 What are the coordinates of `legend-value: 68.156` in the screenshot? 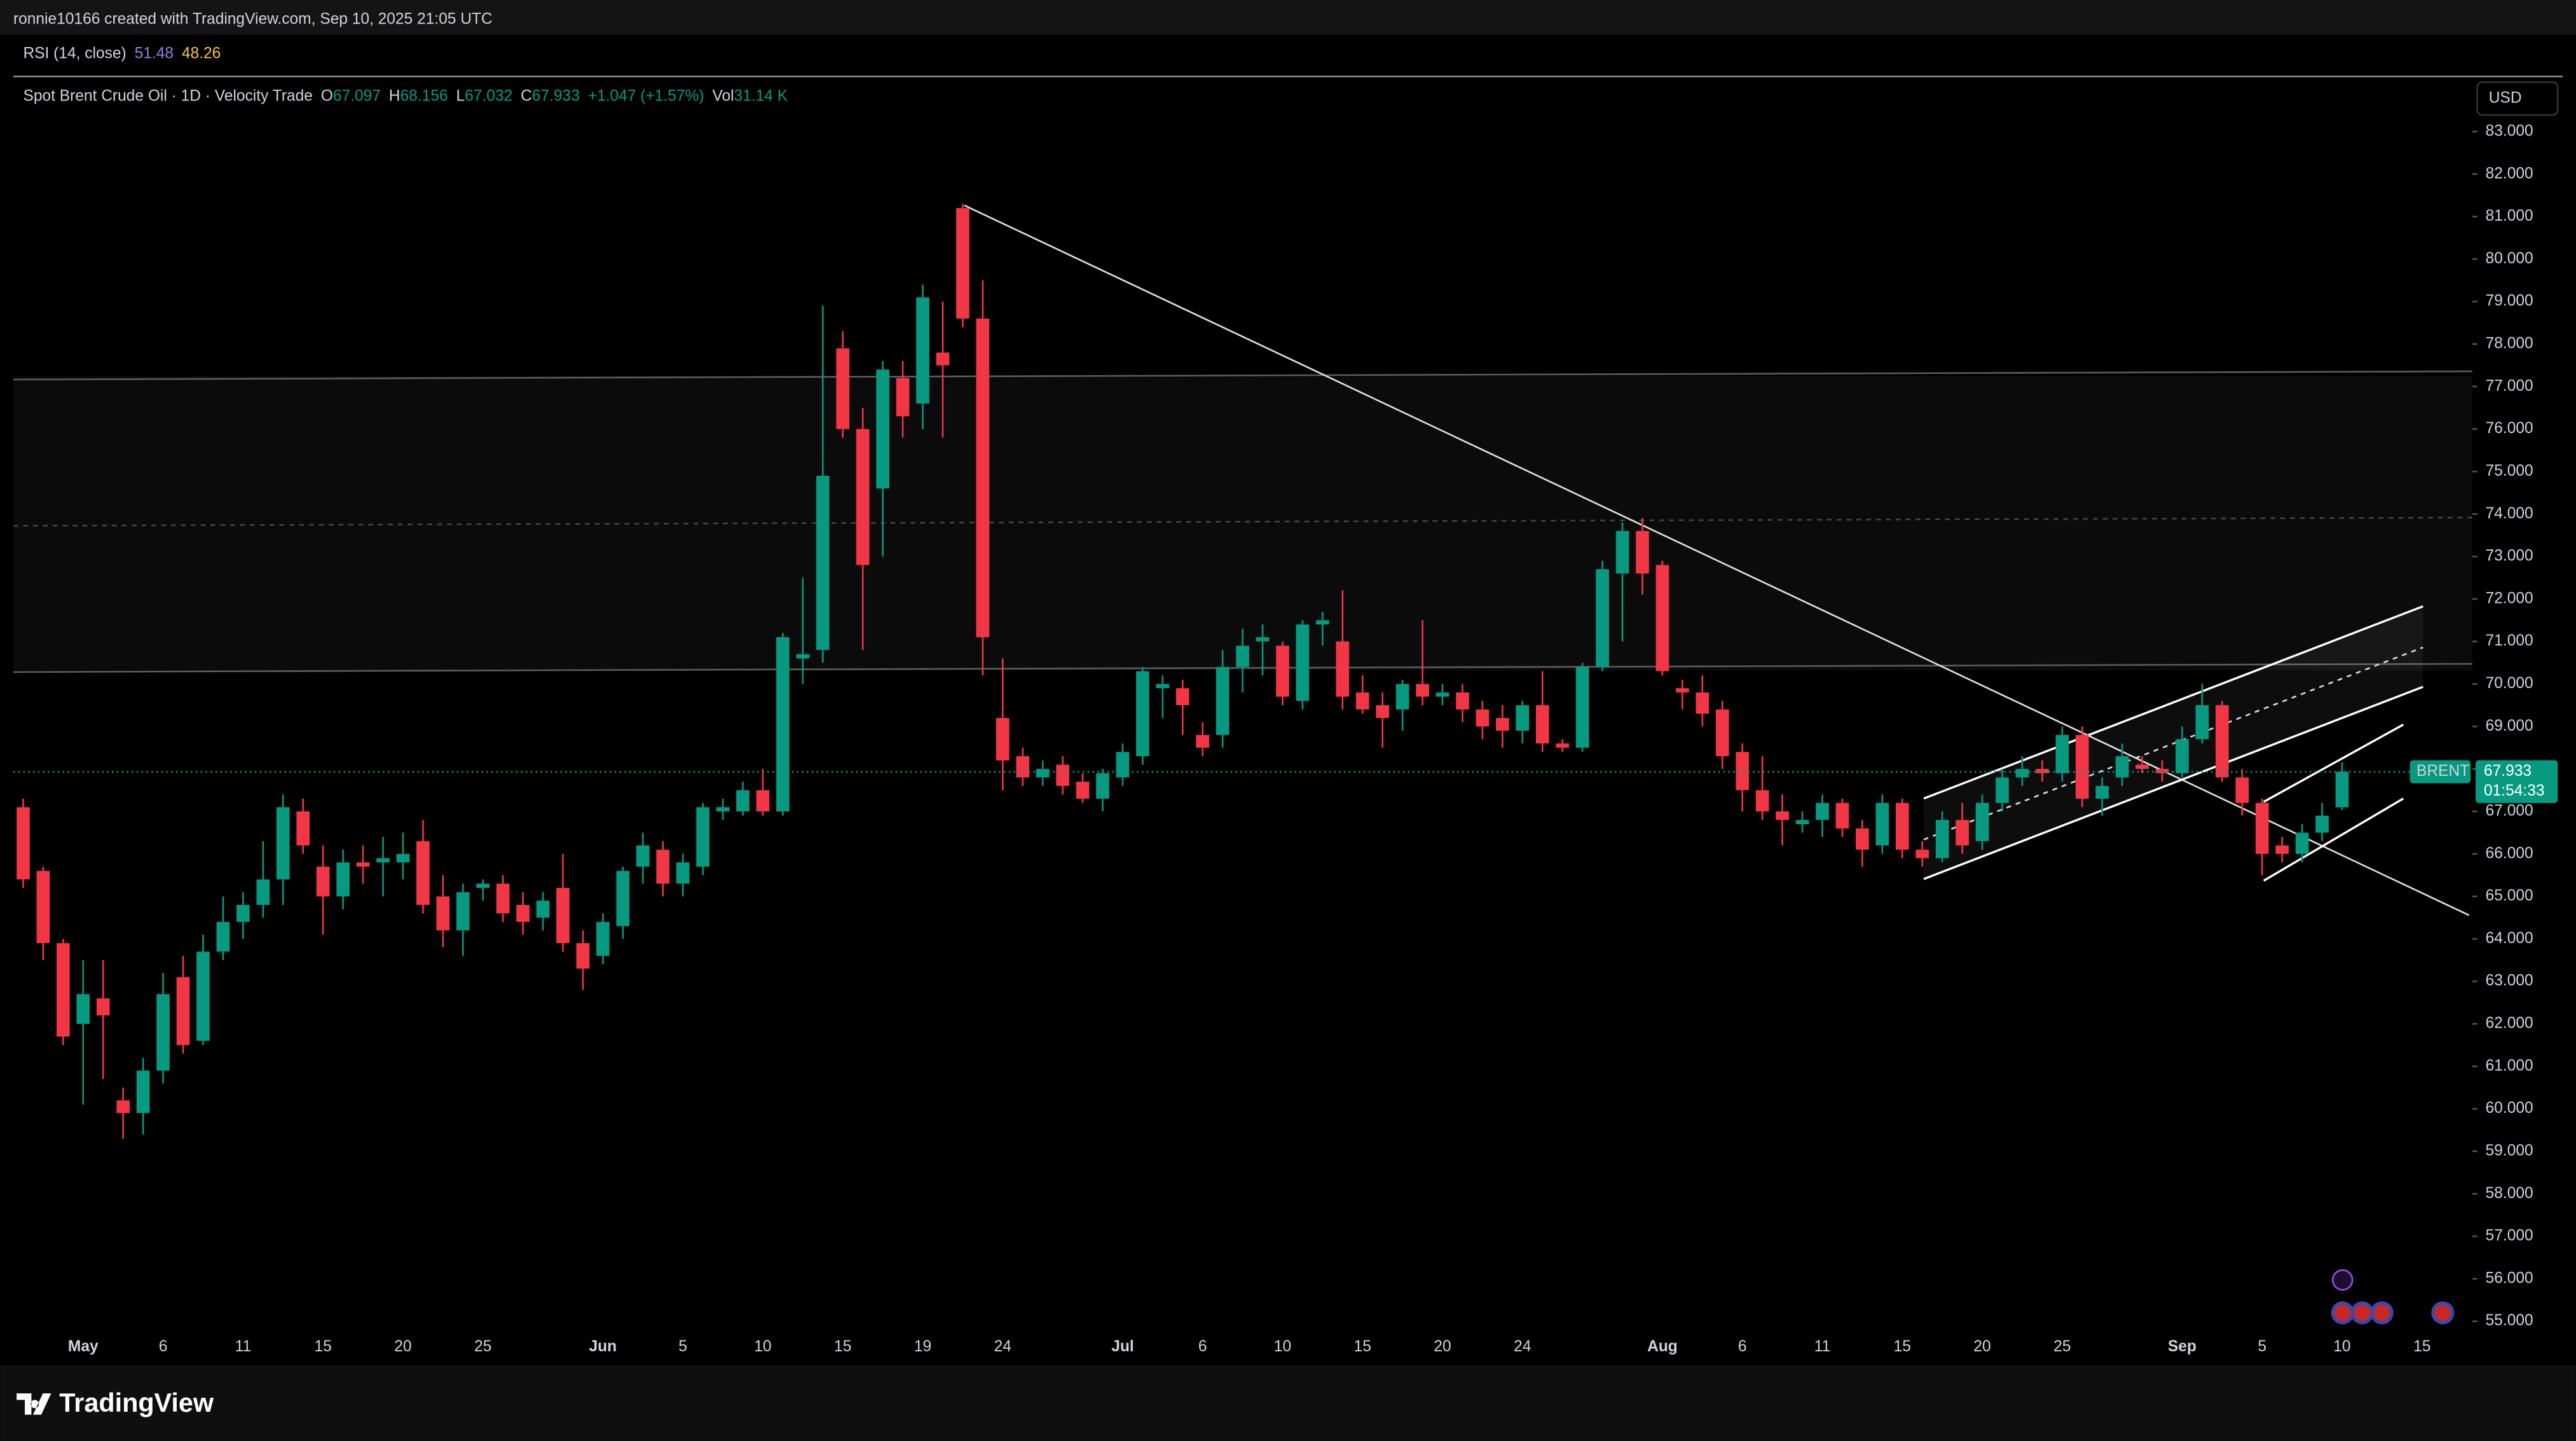 It's located at (424, 97).